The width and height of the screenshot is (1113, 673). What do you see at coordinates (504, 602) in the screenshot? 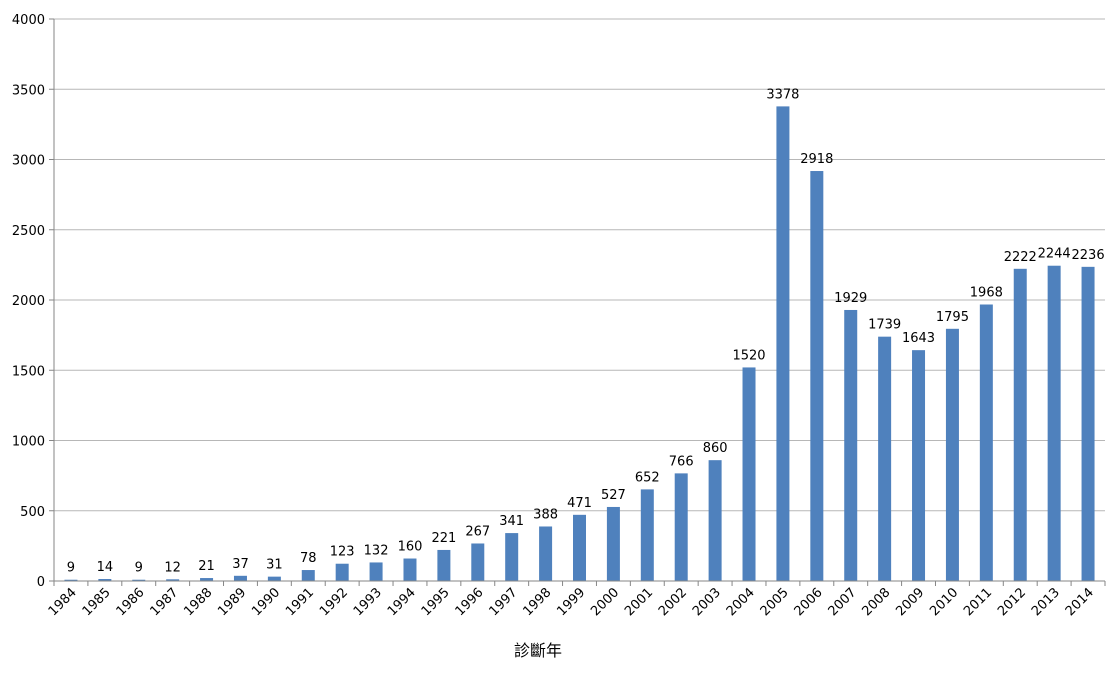
I see `x-tick-label: 1997` at bounding box center [504, 602].